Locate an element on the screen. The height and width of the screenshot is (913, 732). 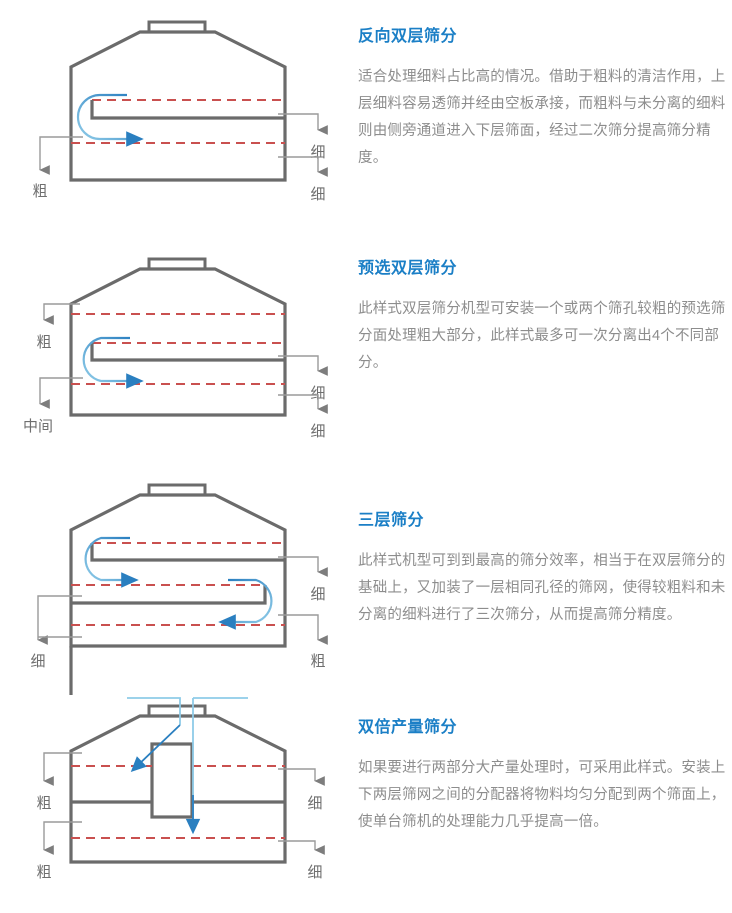
triple-deck-diagram: 细 细 粗 is located at coordinates (176, 582).